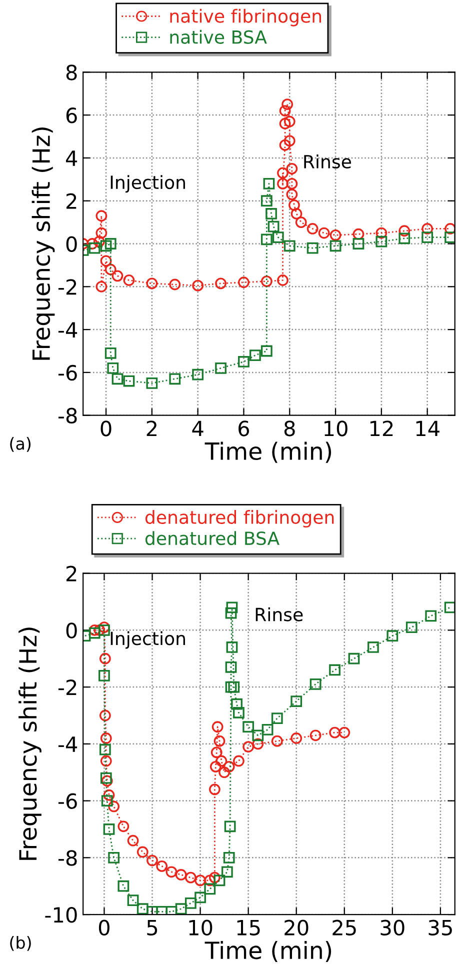 The width and height of the screenshot is (459, 975). I want to click on y-tick-label: 6, so click(71, 116).